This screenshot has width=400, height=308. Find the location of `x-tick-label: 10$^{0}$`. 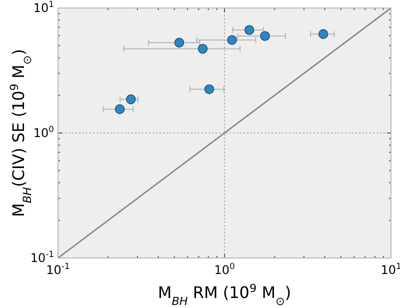

x-tick-label: 10$^{0}$ is located at coordinates (224, 269).